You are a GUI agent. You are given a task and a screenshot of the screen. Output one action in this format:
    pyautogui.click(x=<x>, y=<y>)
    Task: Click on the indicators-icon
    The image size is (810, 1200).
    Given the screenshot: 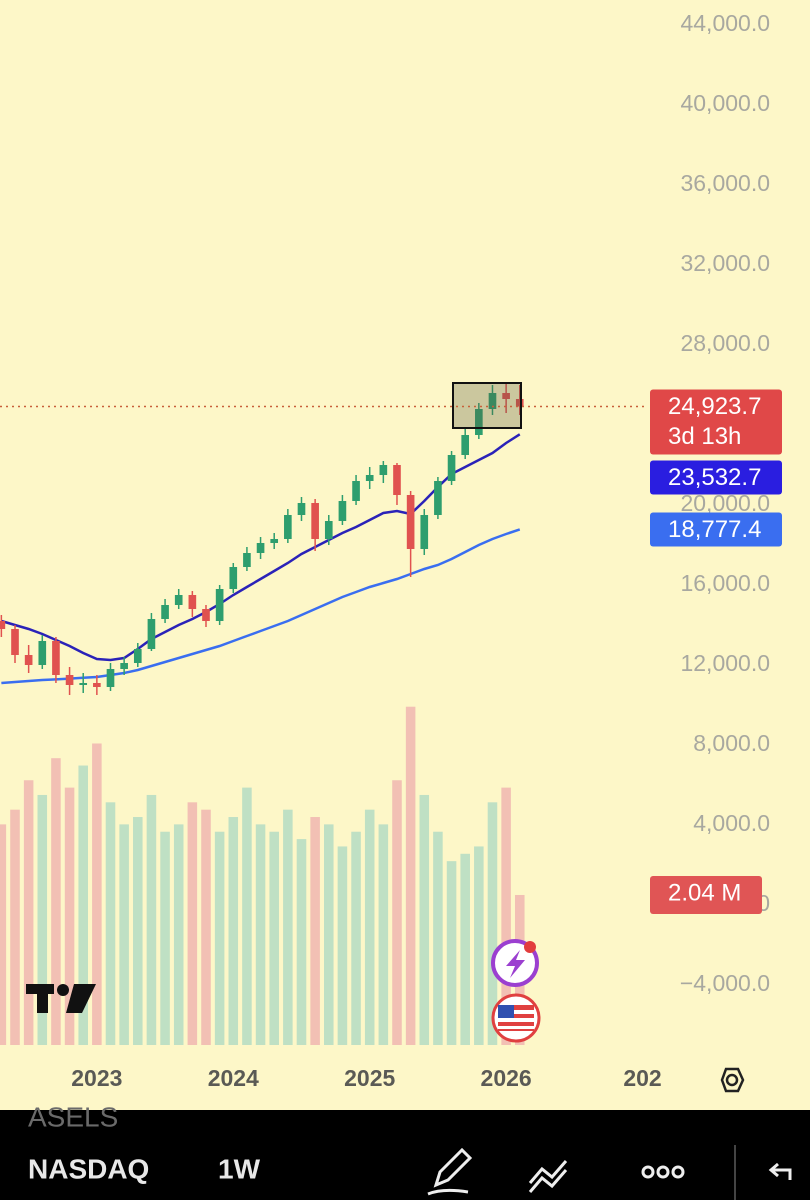 What is the action you would take?
    pyautogui.click(x=548, y=1176)
    